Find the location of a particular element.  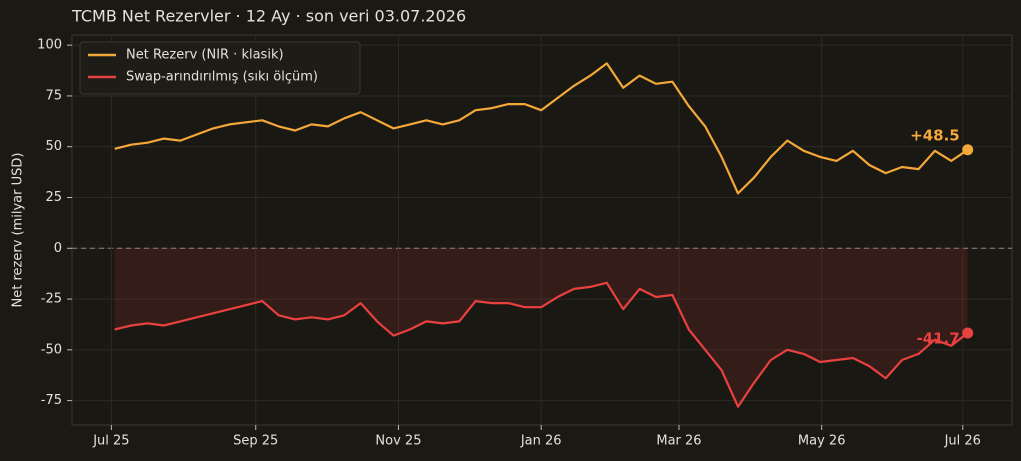

y-tick-label: -50 is located at coordinates (51, 349).